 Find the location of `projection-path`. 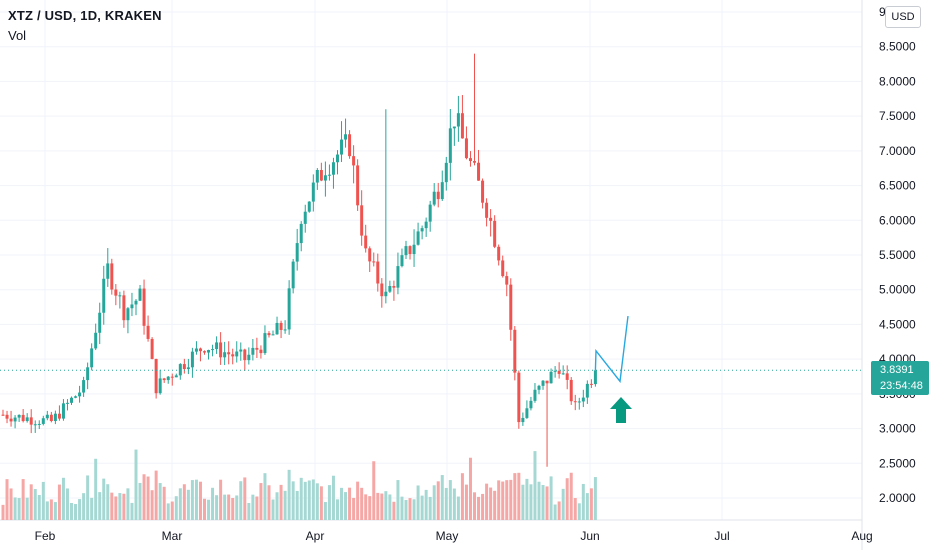

projection-path is located at coordinates (611, 350).